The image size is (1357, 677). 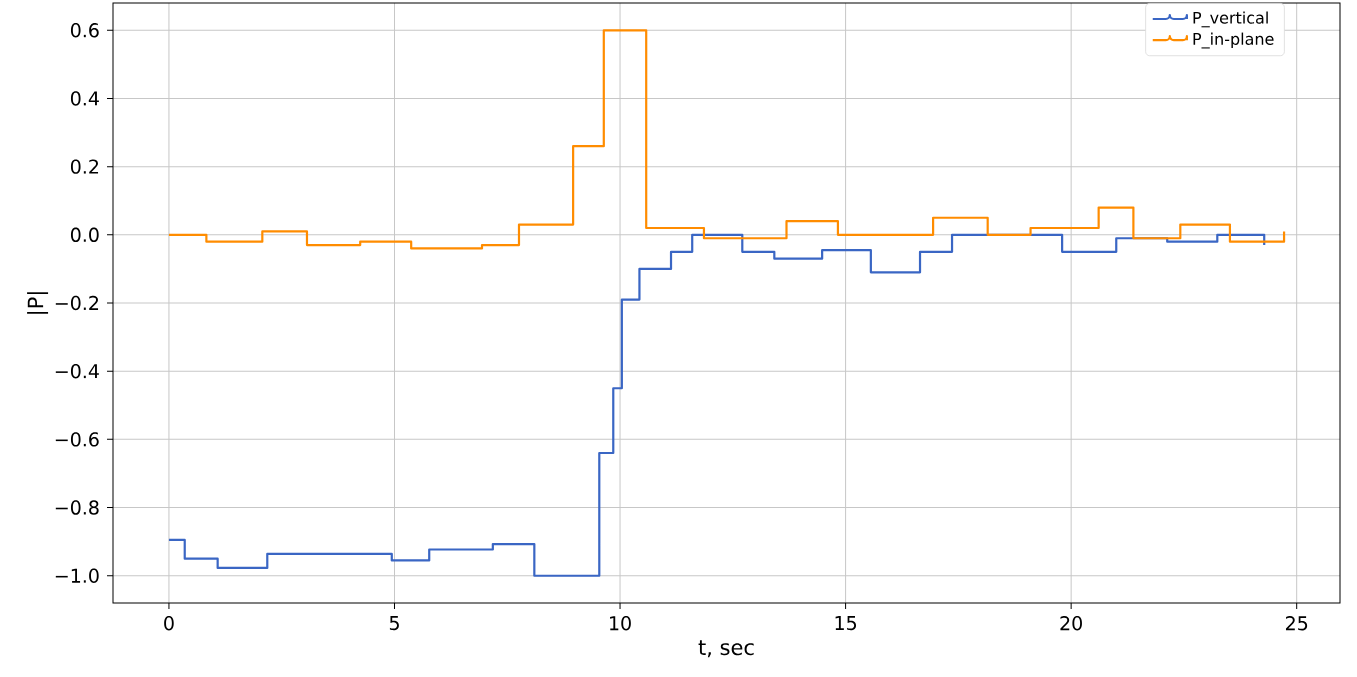 What do you see at coordinates (77, 575) in the screenshot?
I see `y-tick-label: −1.0` at bounding box center [77, 575].